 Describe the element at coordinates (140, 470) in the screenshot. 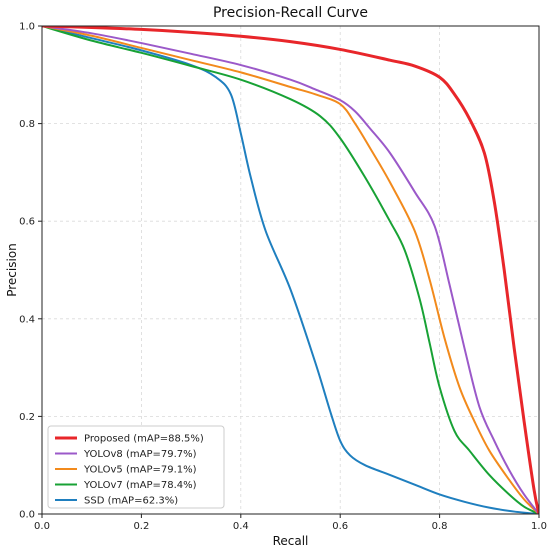

I see `legend-label: YOLOv5 (mAP=79.1%)` at that location.